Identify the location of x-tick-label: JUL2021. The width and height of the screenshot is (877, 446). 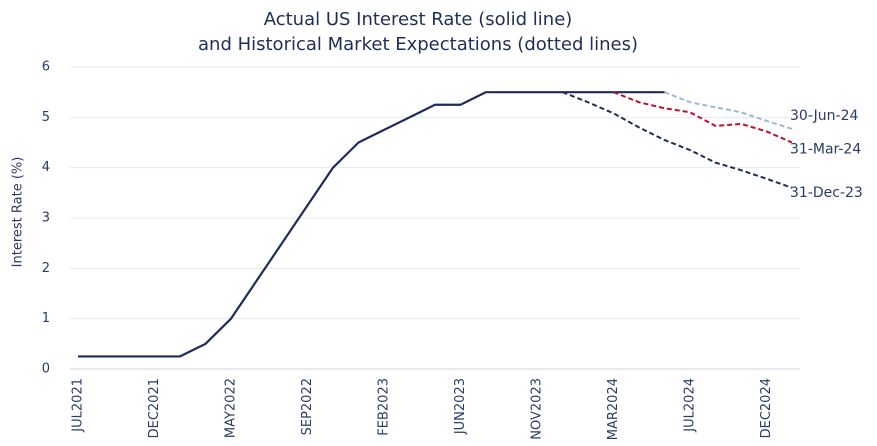
(78, 405).